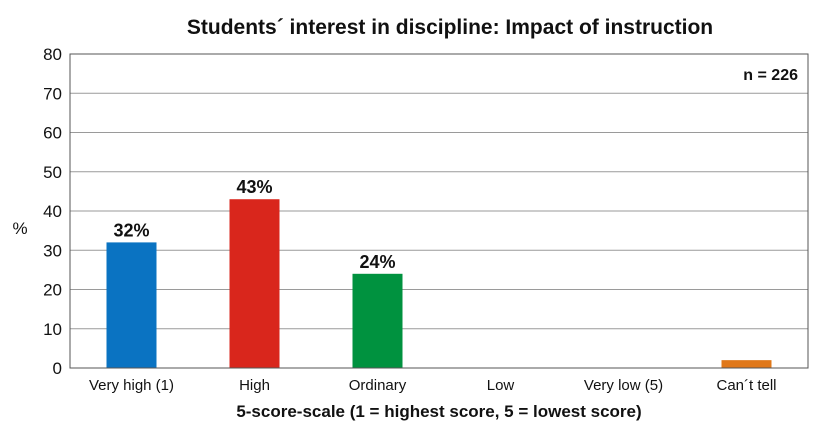  Describe the element at coordinates (52, 172) in the screenshot. I see `y-tick-label: 50` at that location.